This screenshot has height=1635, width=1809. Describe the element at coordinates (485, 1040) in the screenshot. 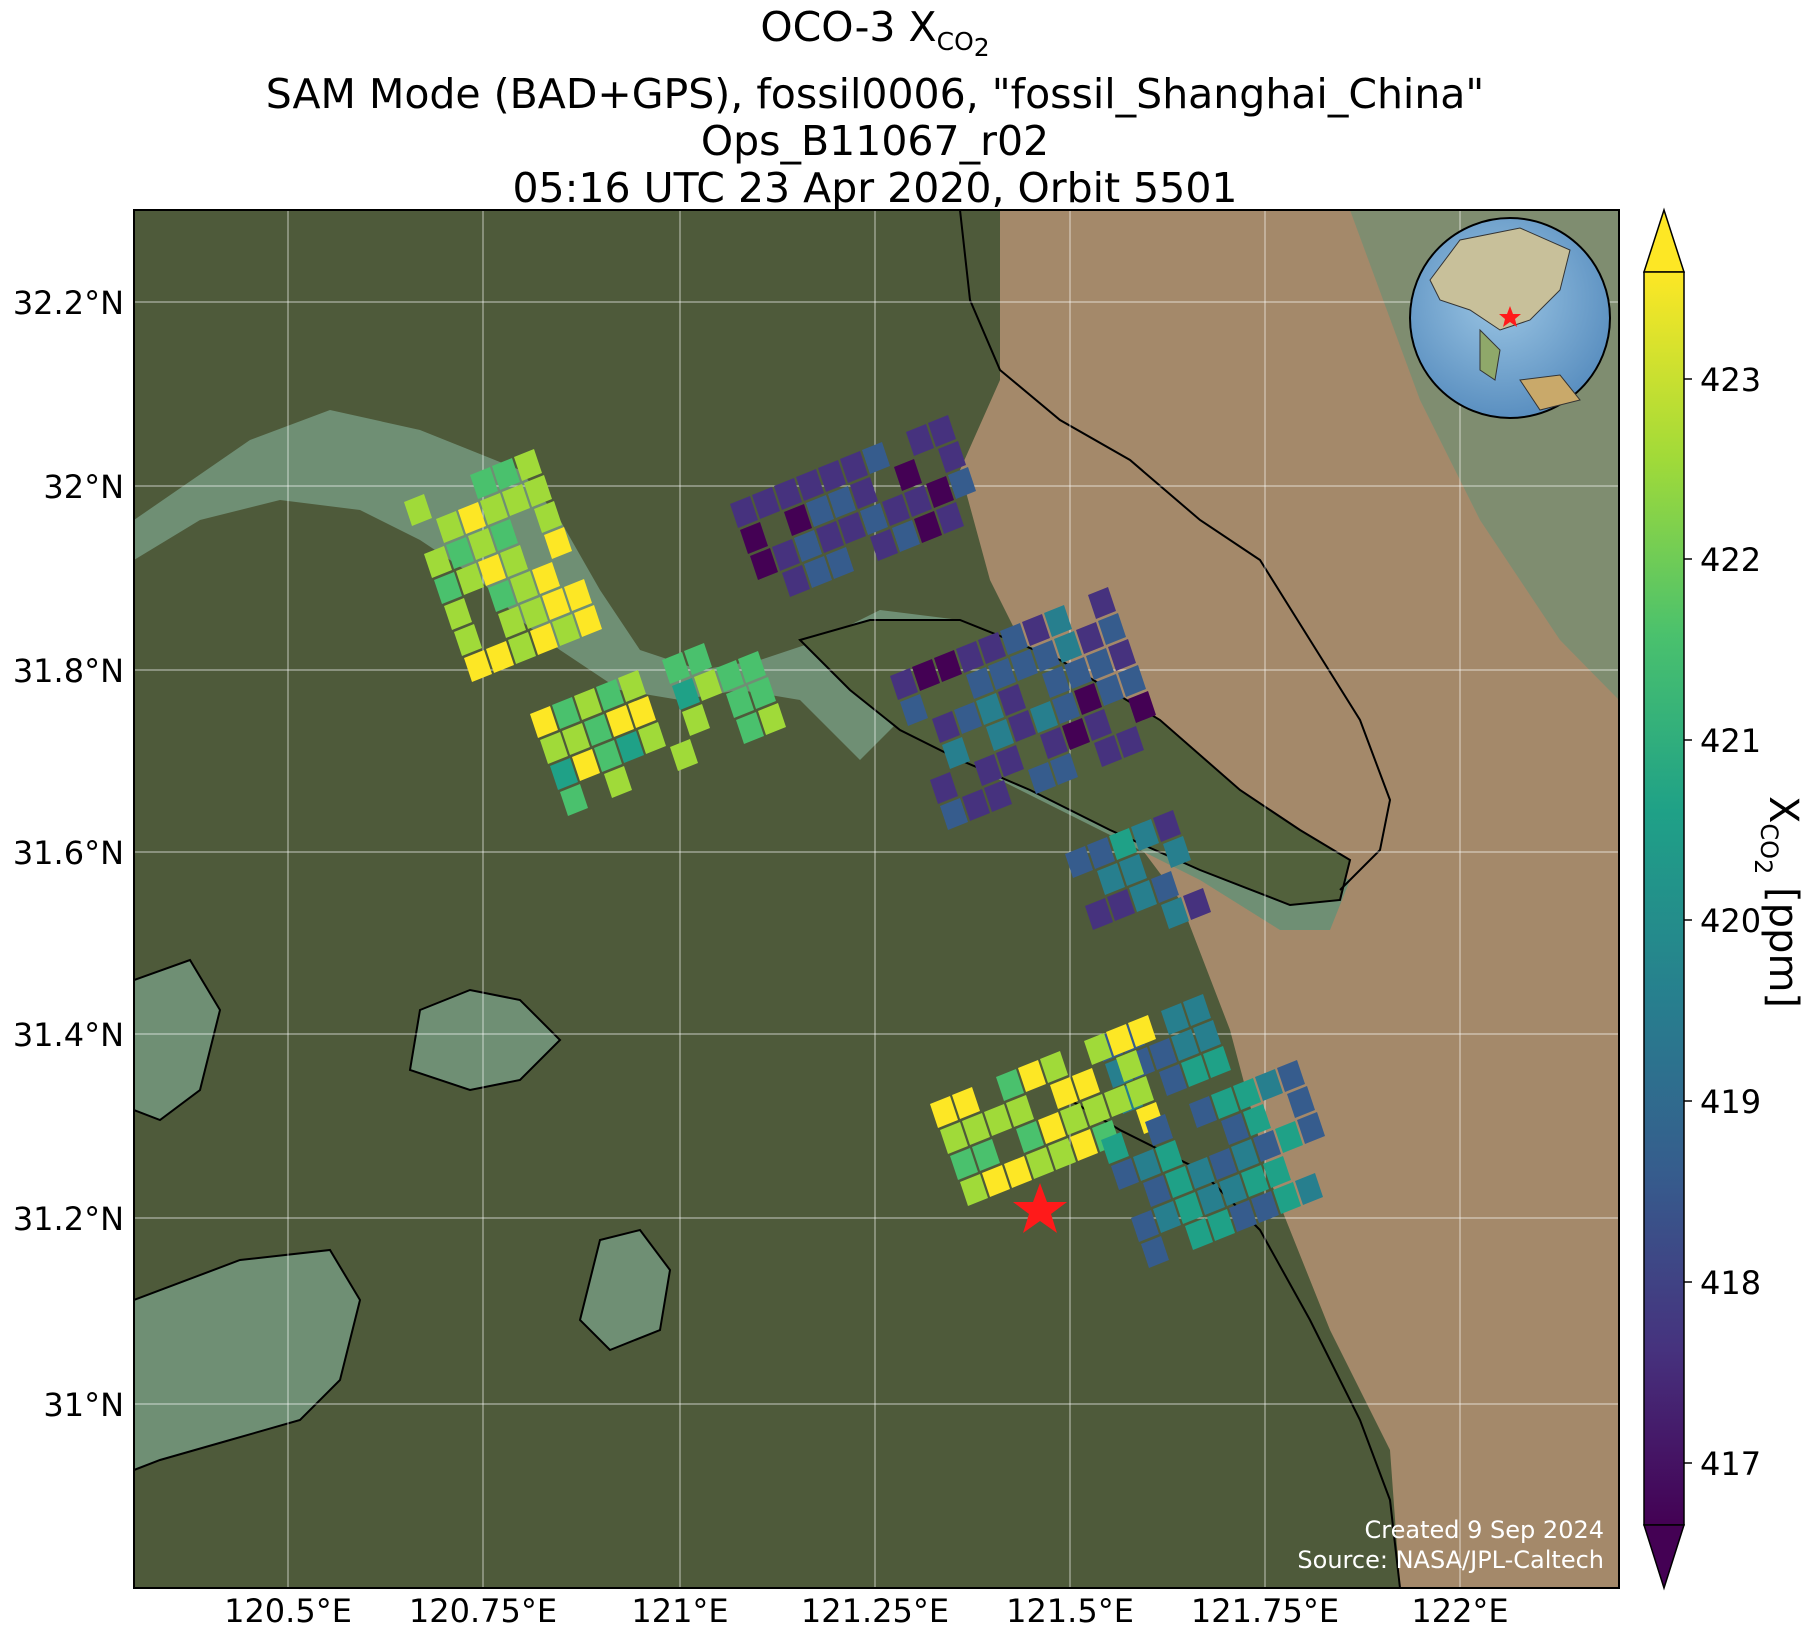

I see `lake-center` at that location.